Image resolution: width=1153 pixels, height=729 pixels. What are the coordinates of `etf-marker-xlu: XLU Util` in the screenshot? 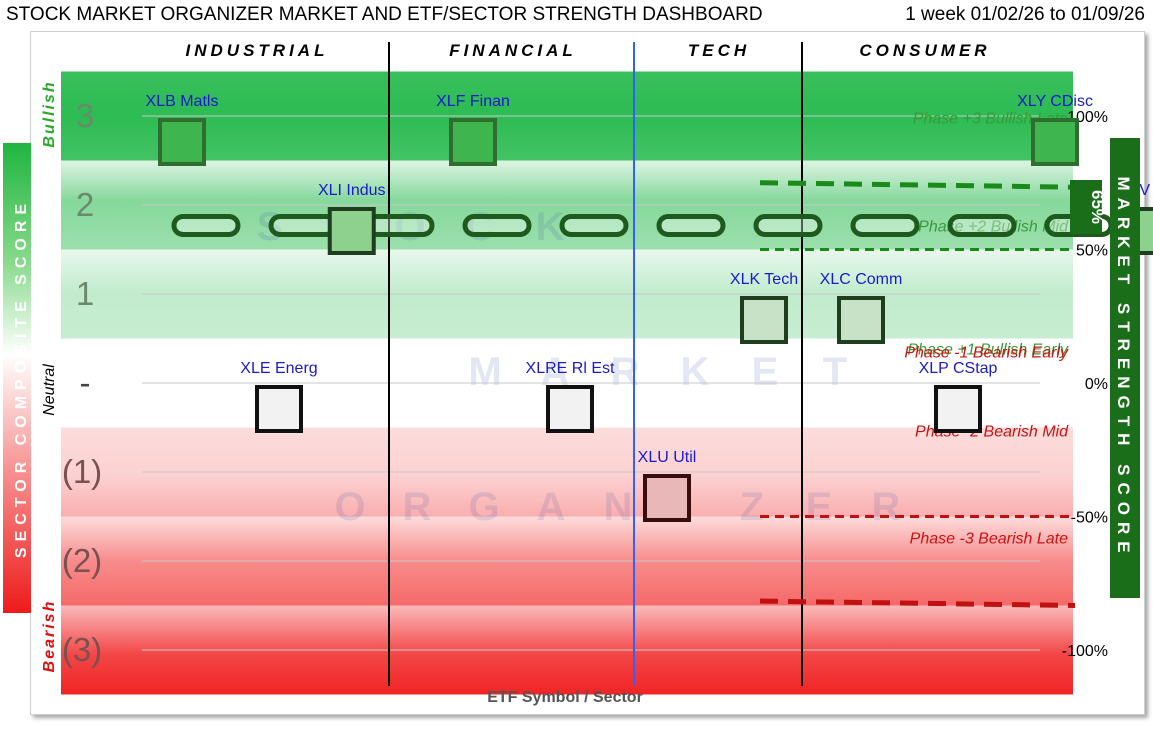 It's located at (667, 485).